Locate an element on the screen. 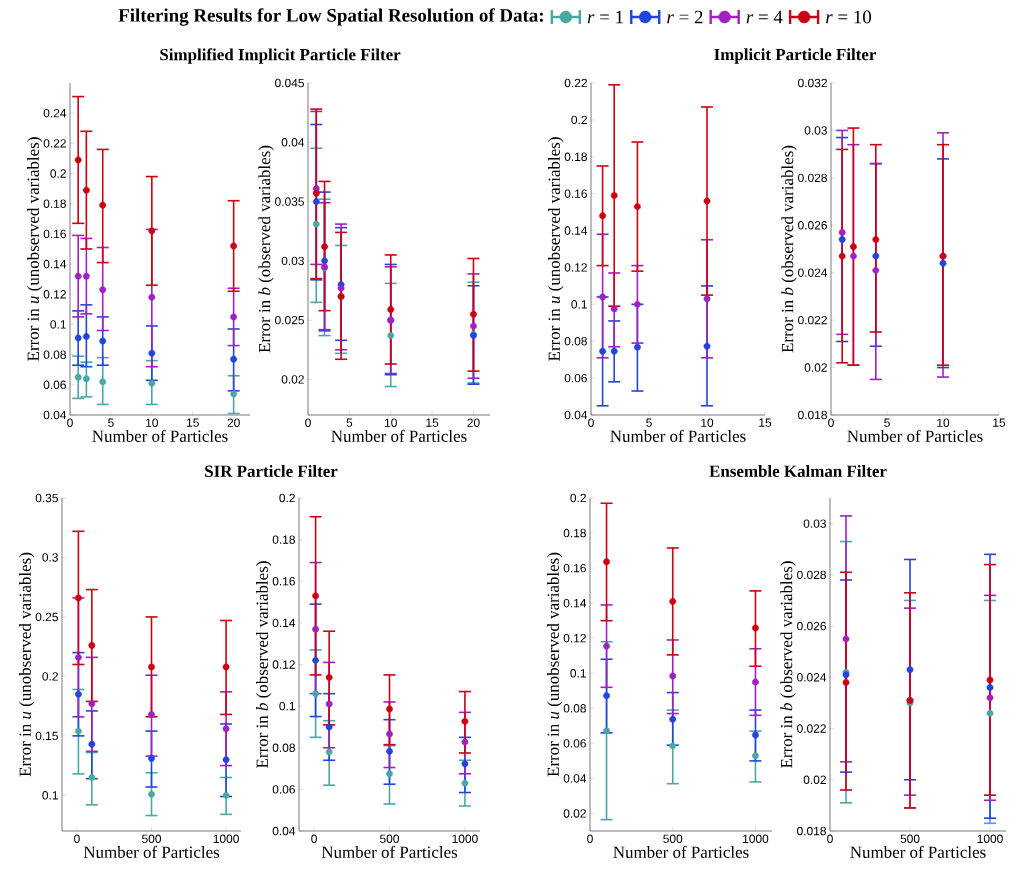  legend-label: r = 1 is located at coordinates (605, 17).